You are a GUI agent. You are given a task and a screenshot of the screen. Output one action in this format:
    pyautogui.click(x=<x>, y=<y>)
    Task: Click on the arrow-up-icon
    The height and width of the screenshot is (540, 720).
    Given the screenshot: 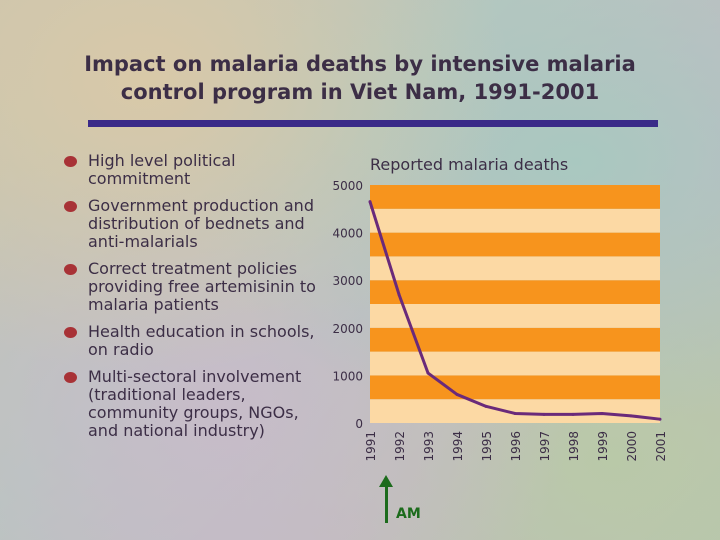 What is the action you would take?
    pyautogui.click(x=386, y=481)
    